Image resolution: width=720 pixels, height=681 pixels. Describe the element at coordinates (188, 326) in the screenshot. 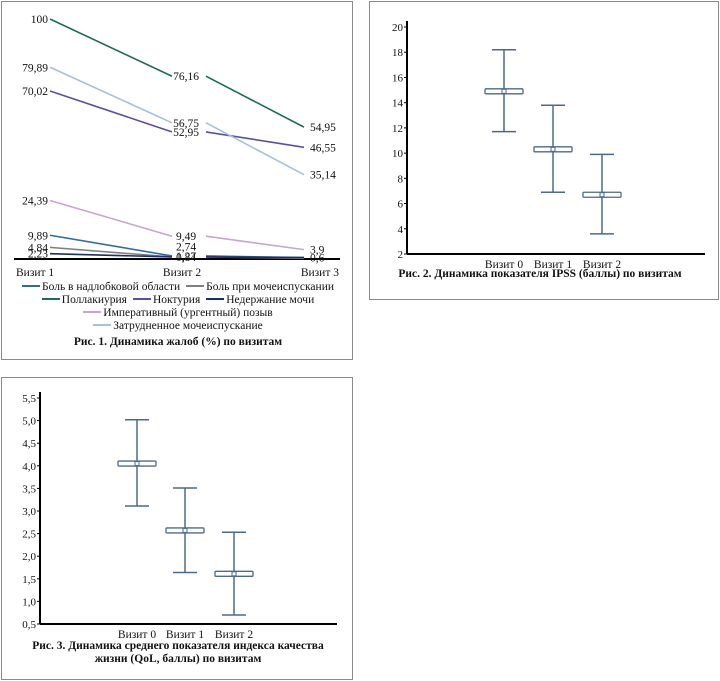

I see `legend-label: Затрудненное мочеиспускание` at that location.